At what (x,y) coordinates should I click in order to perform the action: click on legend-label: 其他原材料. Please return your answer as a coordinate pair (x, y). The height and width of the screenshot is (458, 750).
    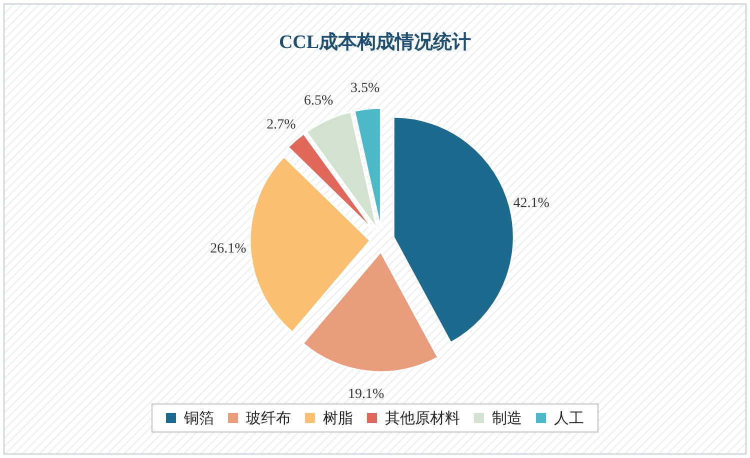
    Looking at the image, I should click on (422, 418).